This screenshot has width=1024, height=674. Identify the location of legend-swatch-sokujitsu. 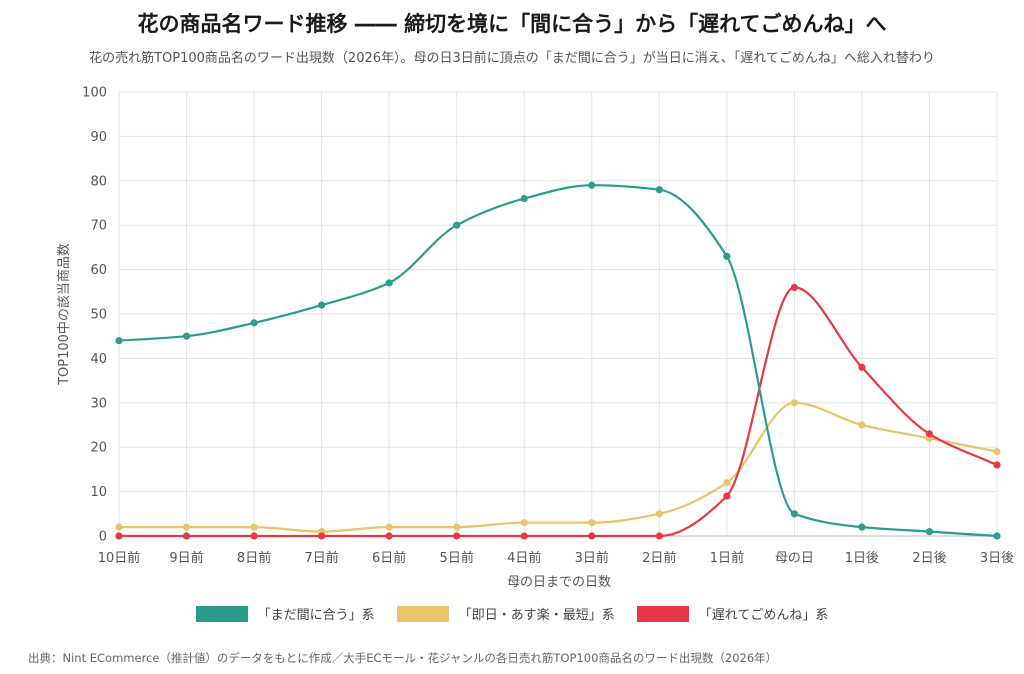
(422, 613).